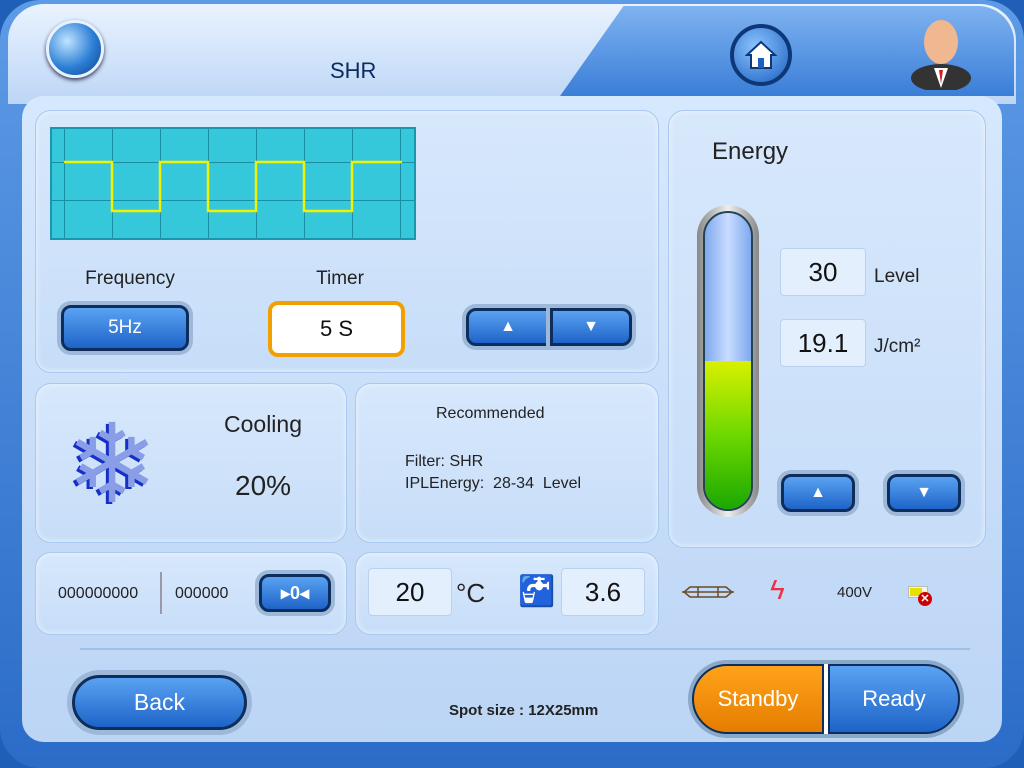 The image size is (1024, 768). I want to click on waveform-display, so click(233, 183).